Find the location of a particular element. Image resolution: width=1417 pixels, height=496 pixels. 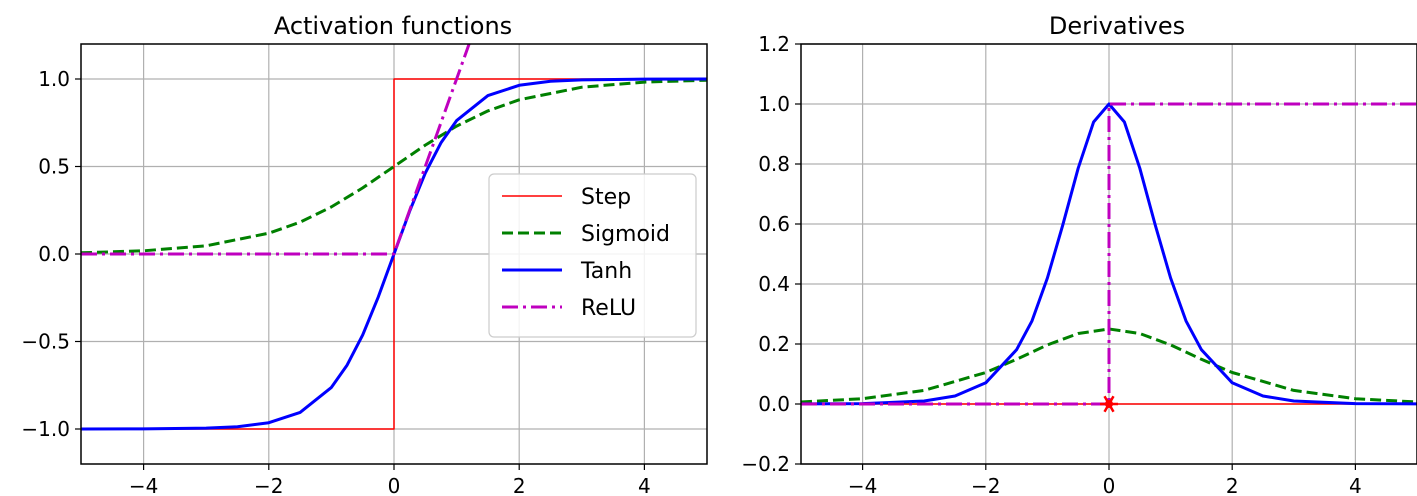

legend: Step Sigmoid Tanh ReLU is located at coordinates (592, 255).